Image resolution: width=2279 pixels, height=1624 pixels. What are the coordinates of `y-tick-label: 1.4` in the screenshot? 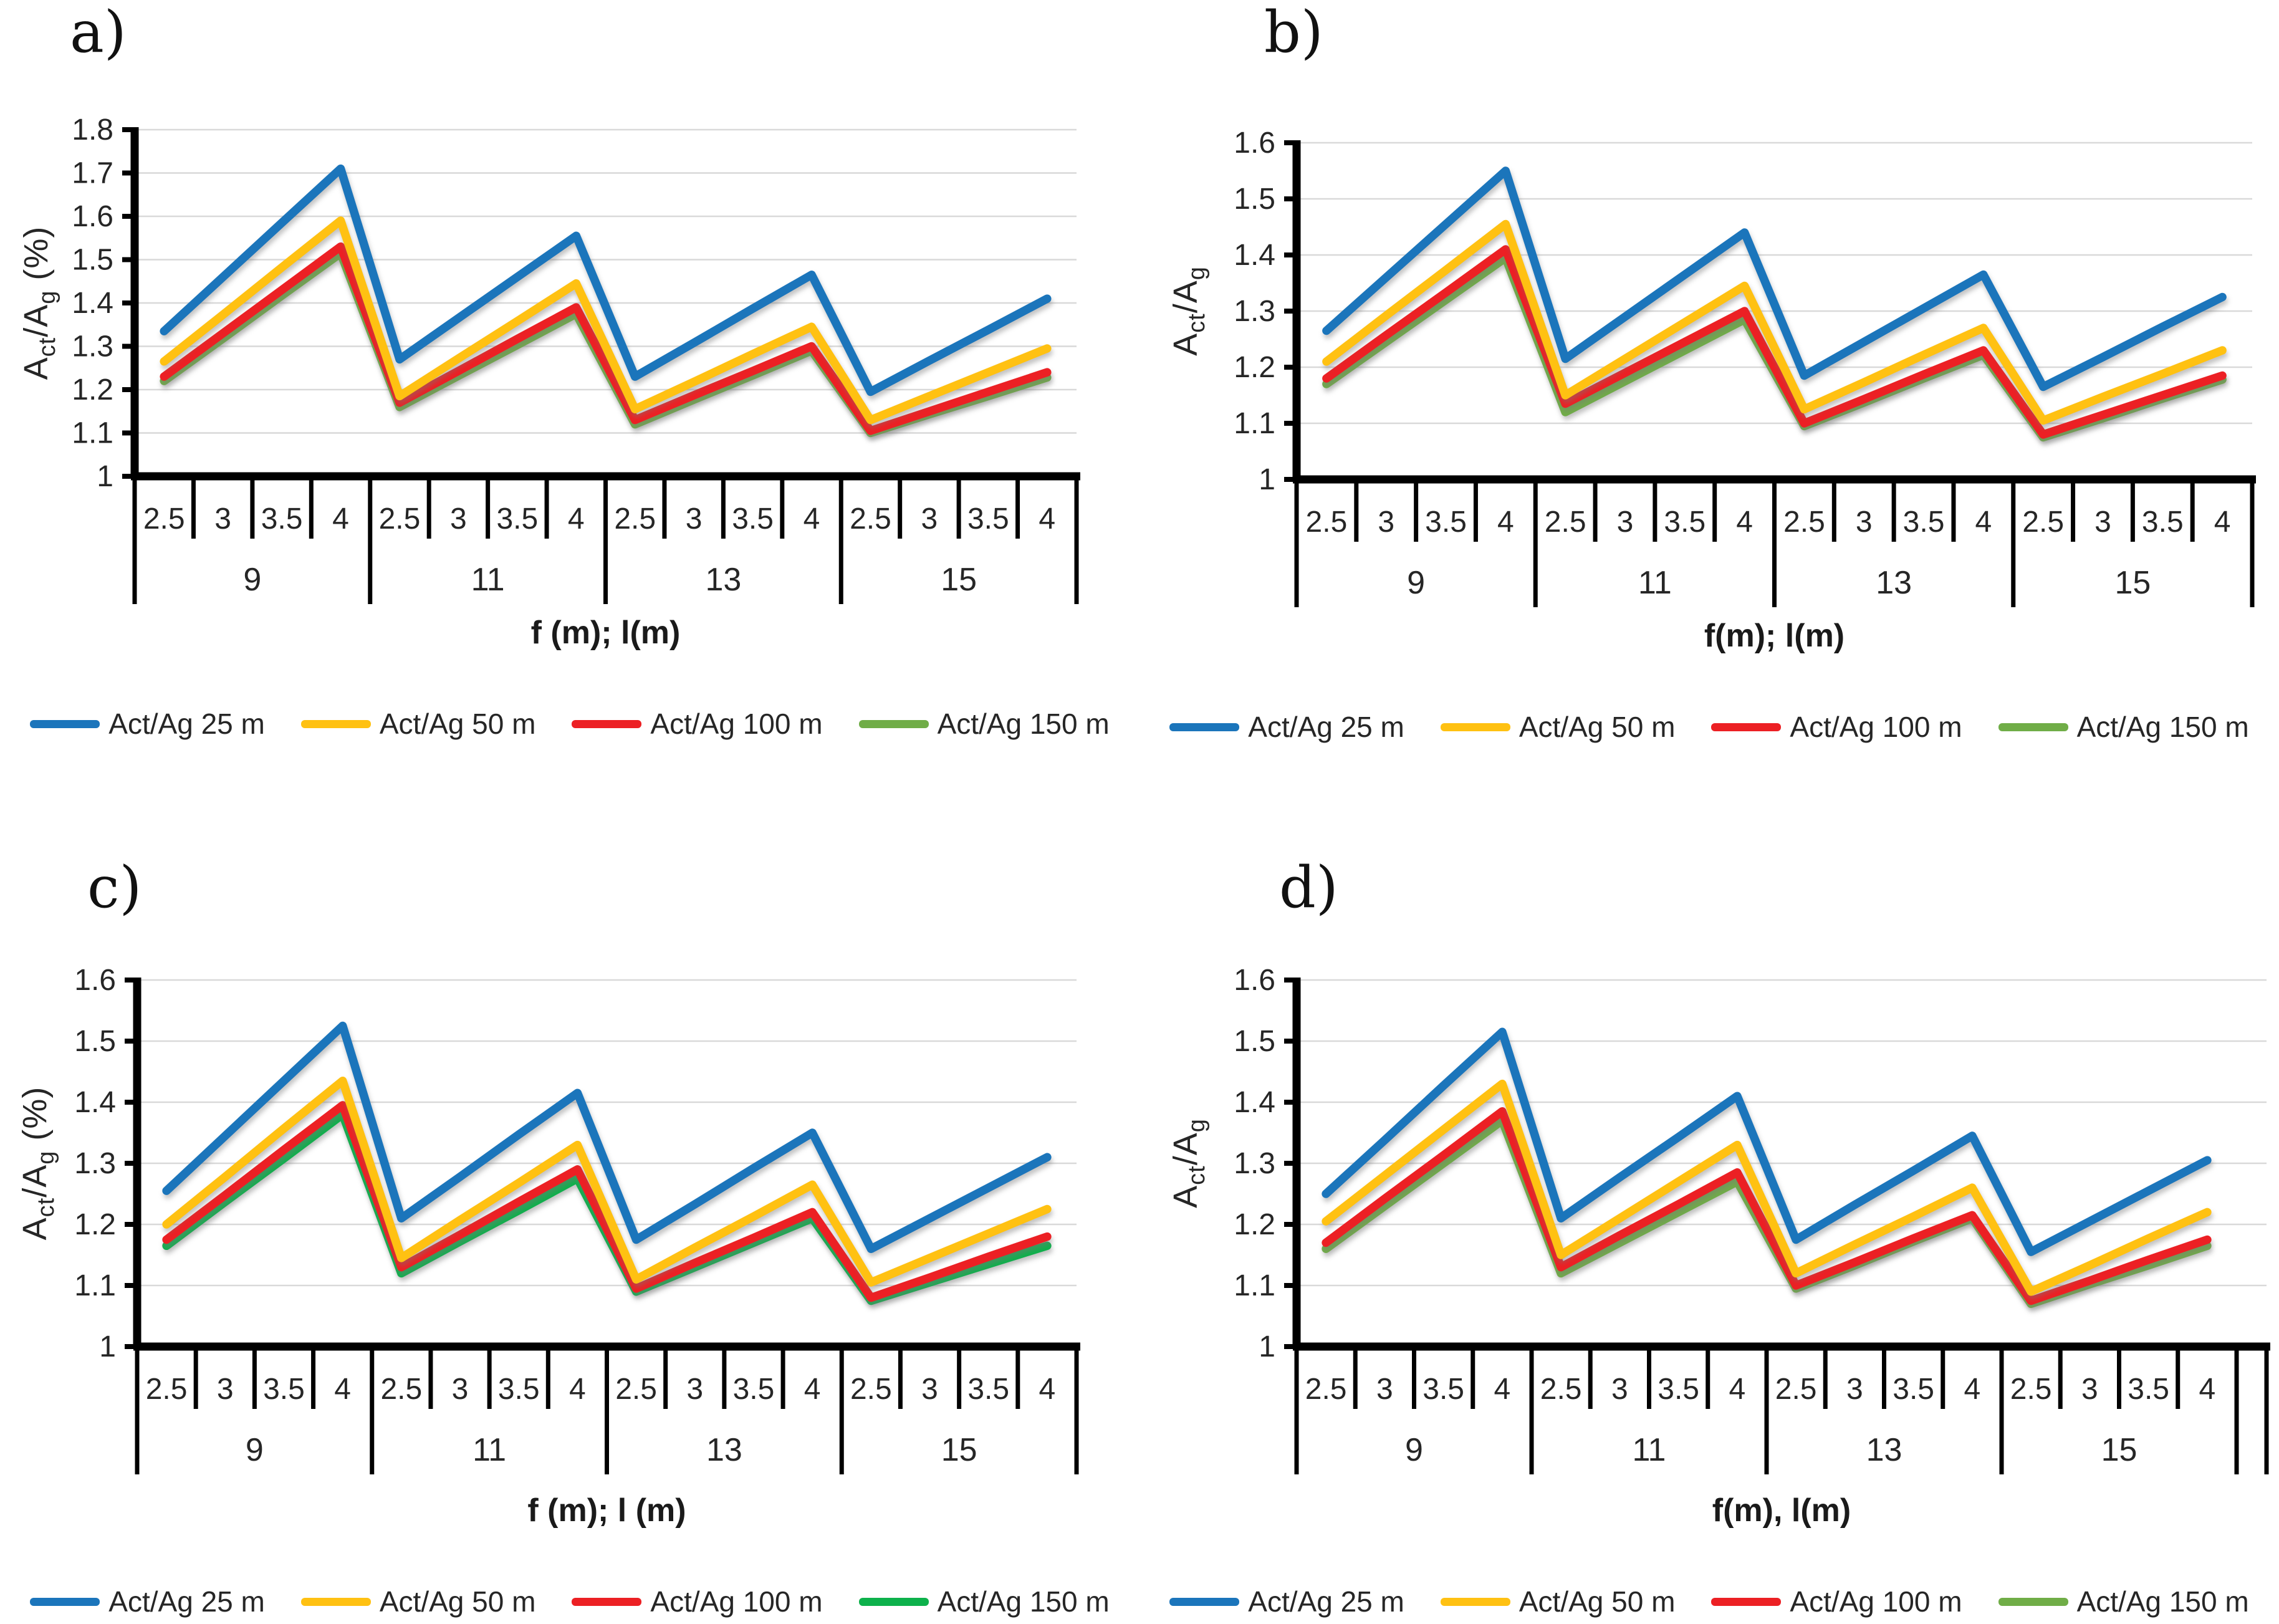 It's located at (1254, 256).